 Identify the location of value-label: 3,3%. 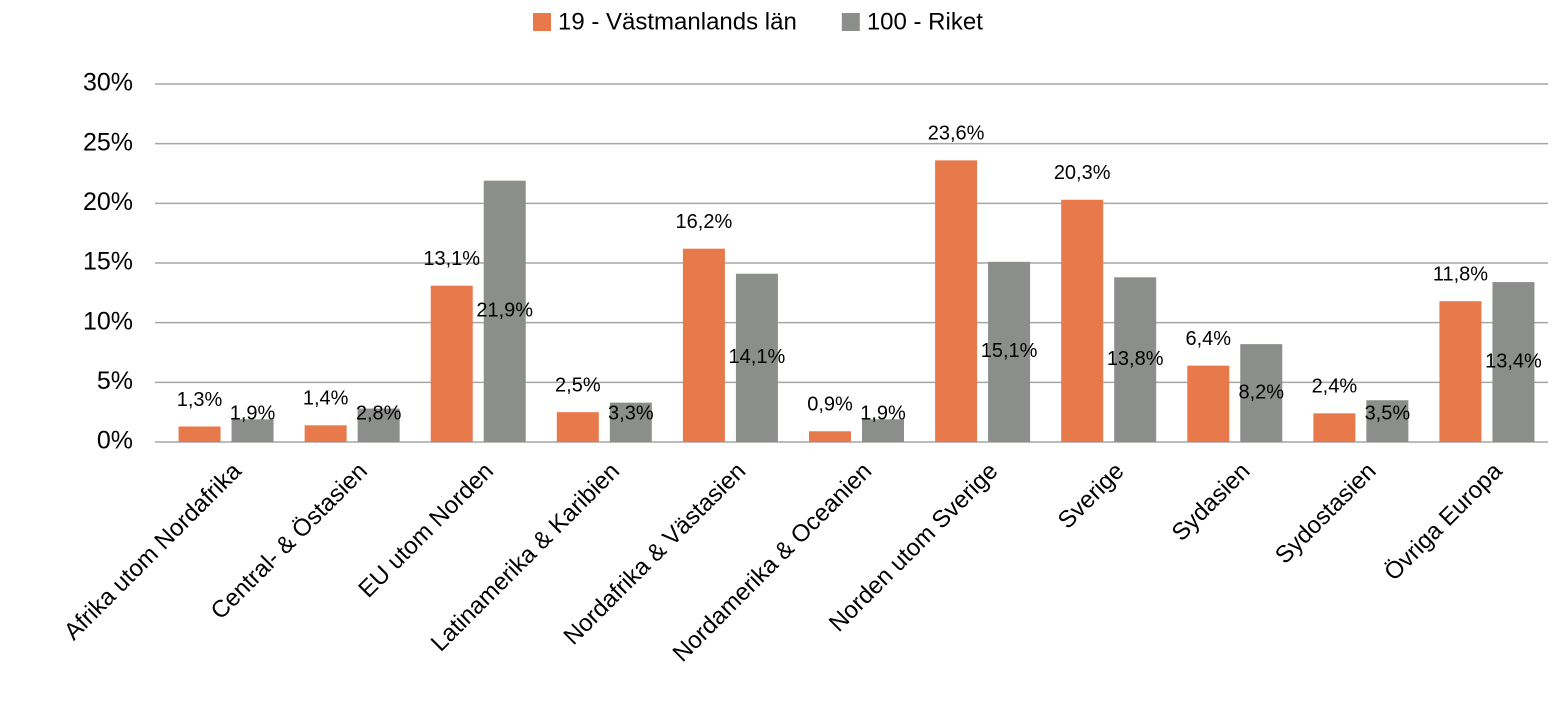
(631, 413).